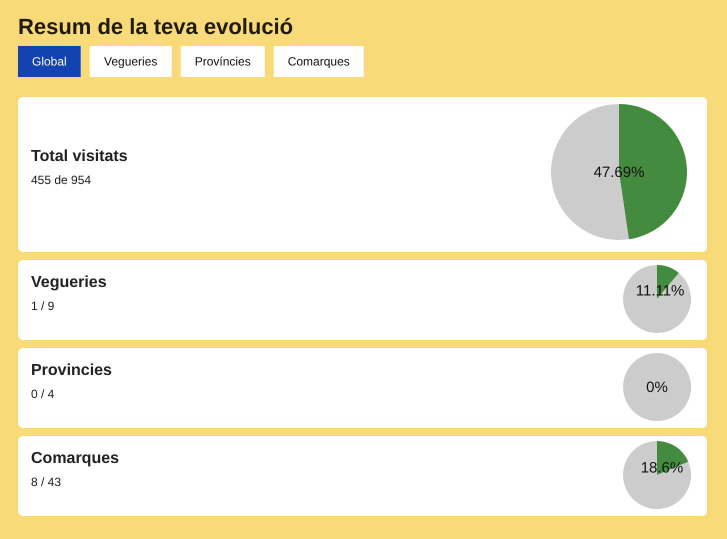 The height and width of the screenshot is (539, 727). I want to click on text: Províncies, so click(222, 61).